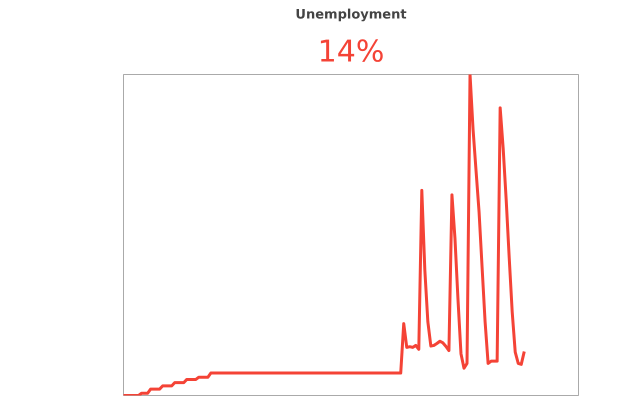  What do you see at coordinates (351, 15) in the screenshot?
I see `chart-title: Unemployment` at bounding box center [351, 15].